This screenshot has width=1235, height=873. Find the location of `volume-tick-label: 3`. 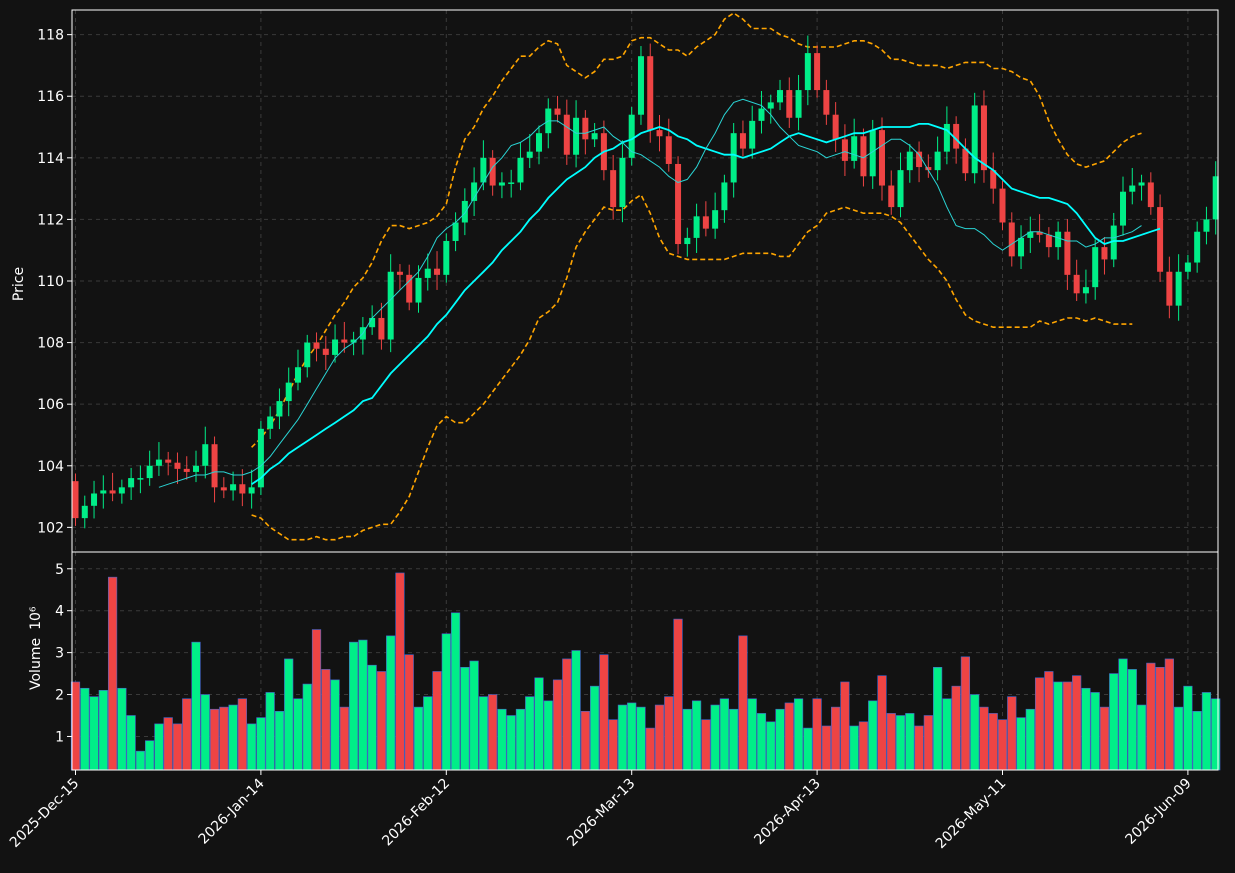

volume-tick-label: 3 is located at coordinates (59, 654).